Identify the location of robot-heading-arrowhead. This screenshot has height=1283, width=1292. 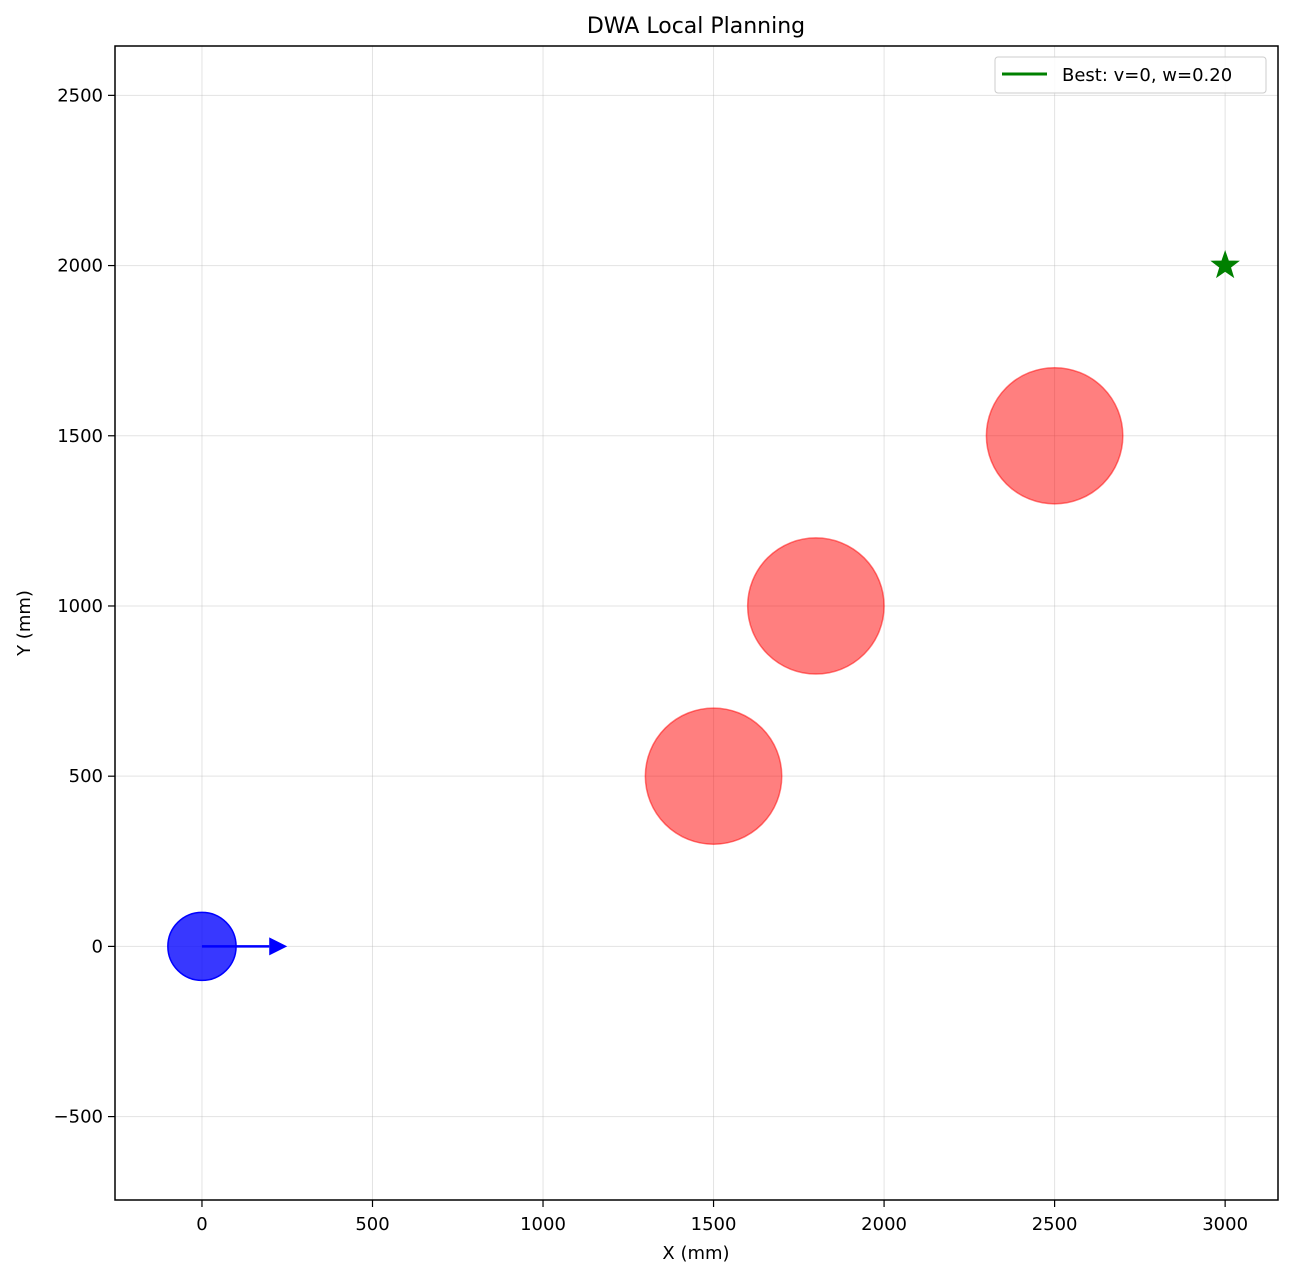
(278, 946).